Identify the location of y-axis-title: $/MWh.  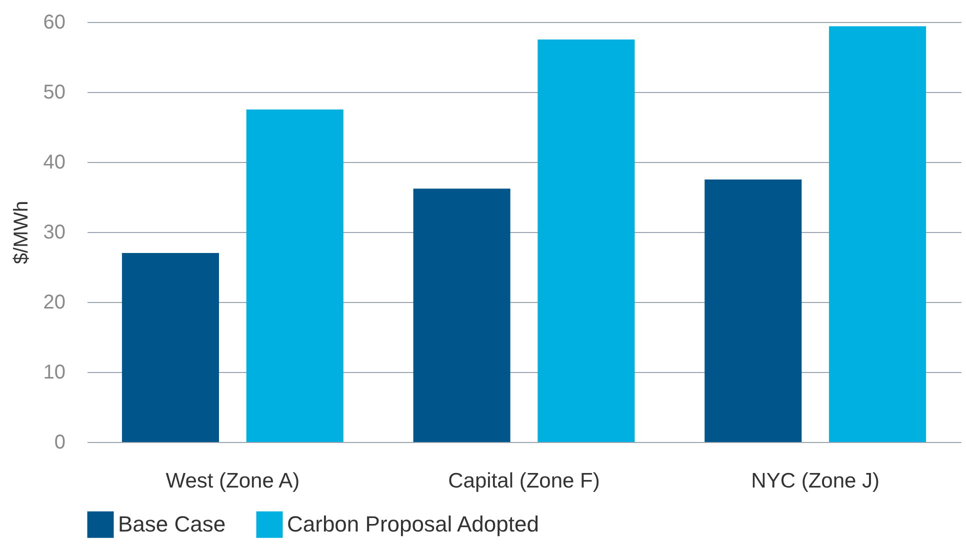
(21, 232).